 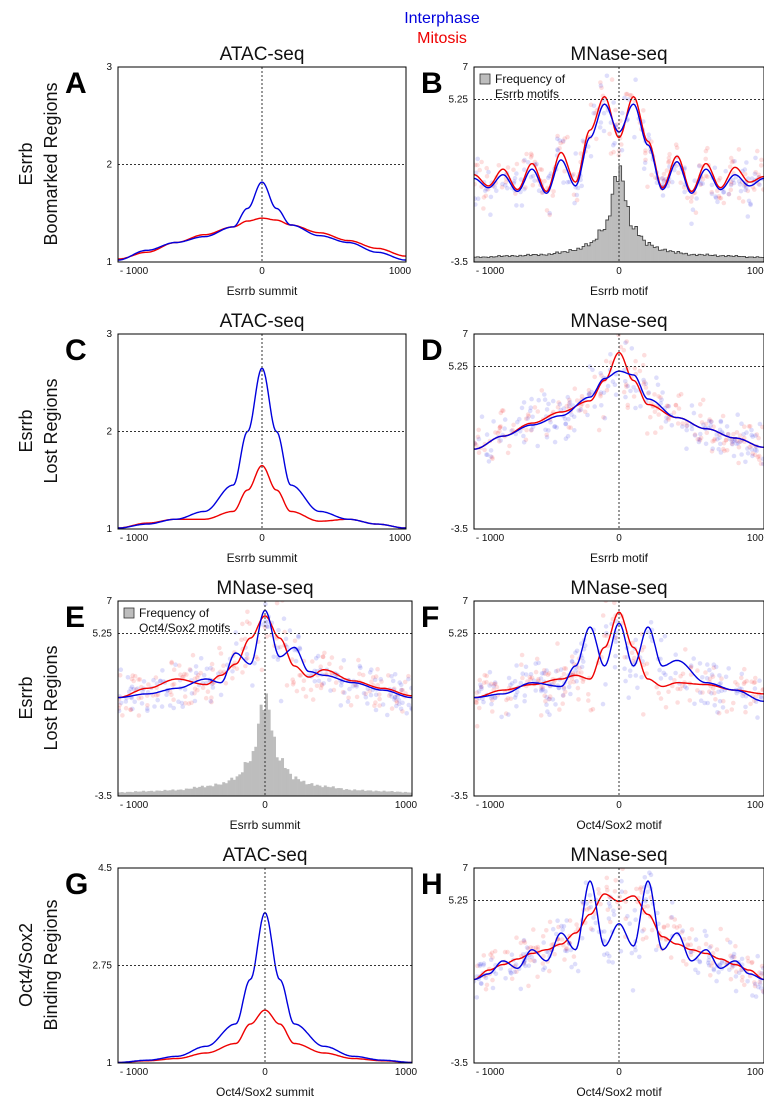 What do you see at coordinates (109, 601) in the screenshot?
I see `y-tick-label: 7` at bounding box center [109, 601].